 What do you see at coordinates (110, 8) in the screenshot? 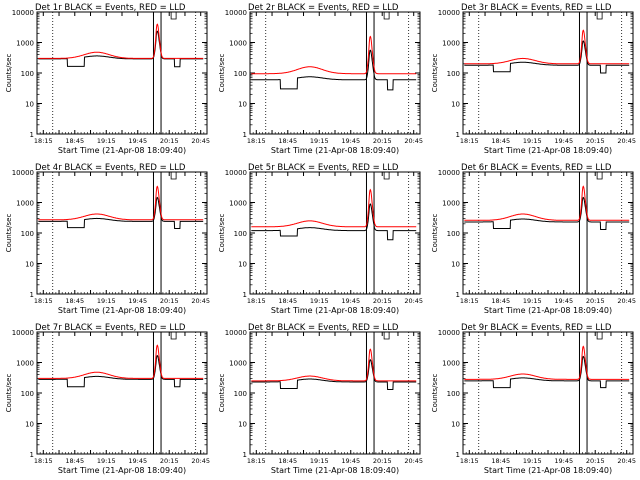
I see `panel-title: Det 1r BLACK = Events, RED = LLD` at bounding box center [110, 8].